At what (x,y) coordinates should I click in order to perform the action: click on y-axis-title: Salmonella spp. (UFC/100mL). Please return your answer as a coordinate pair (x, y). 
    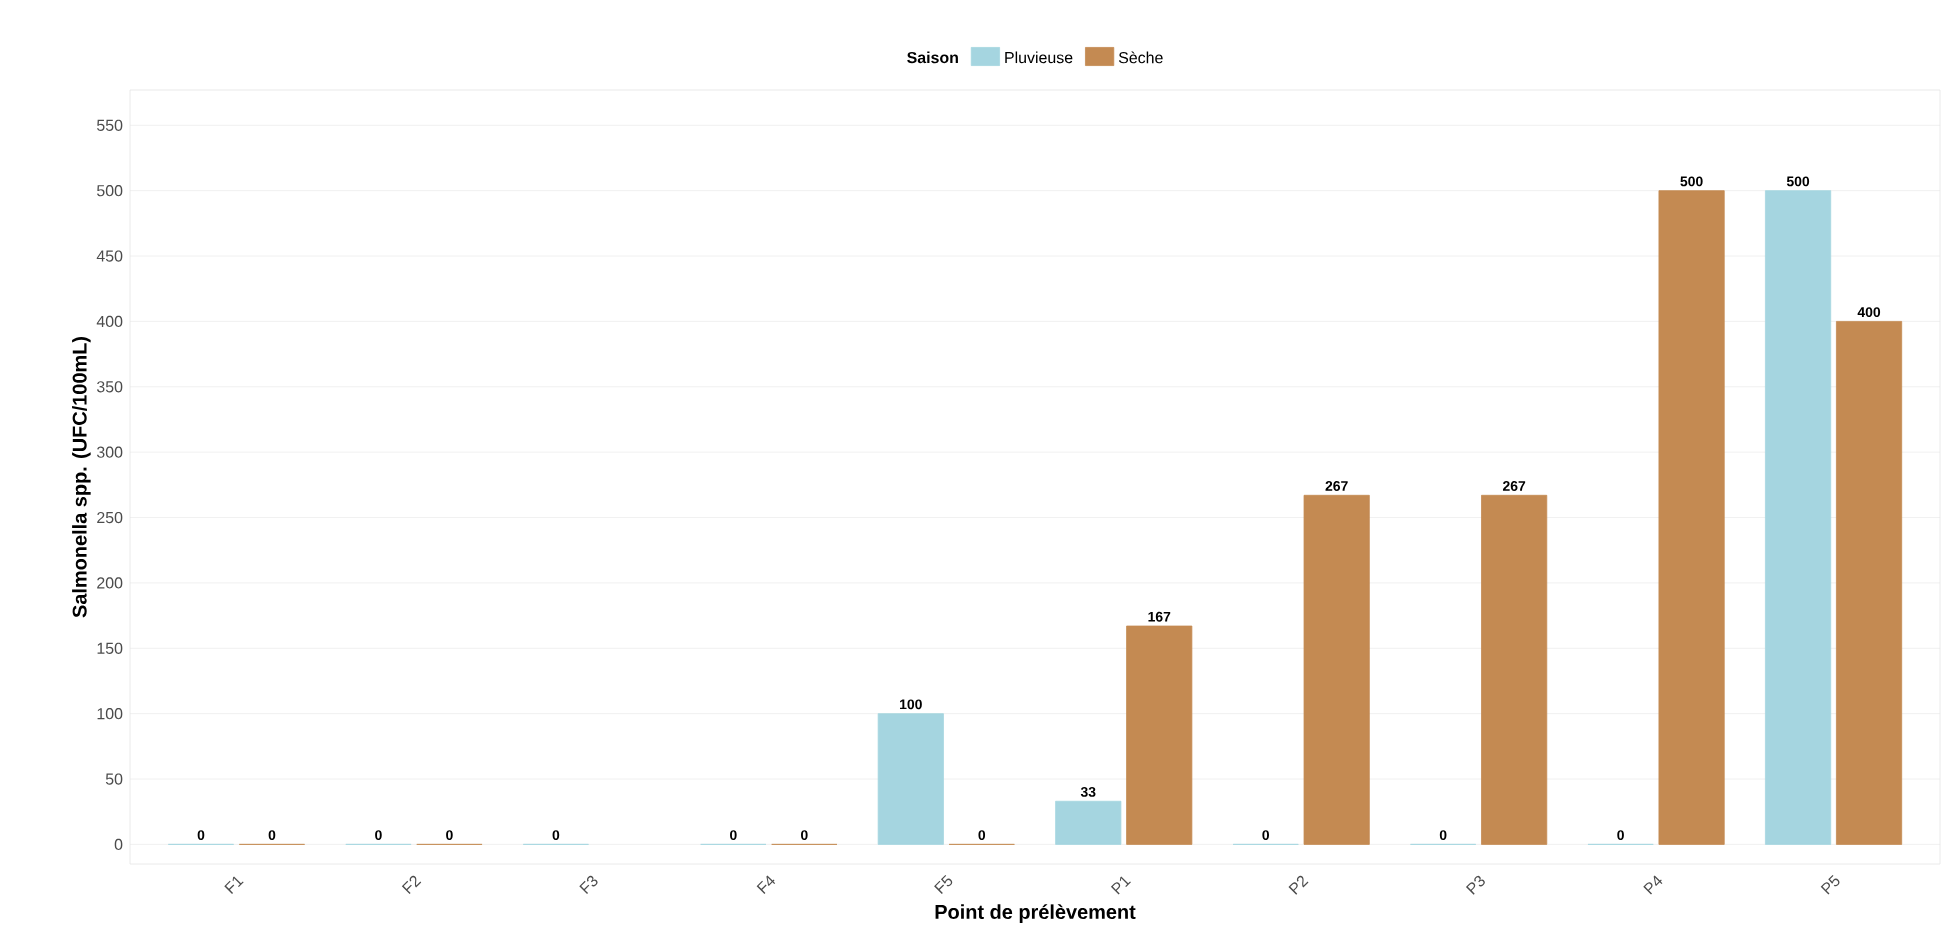
    Looking at the image, I should click on (81, 477).